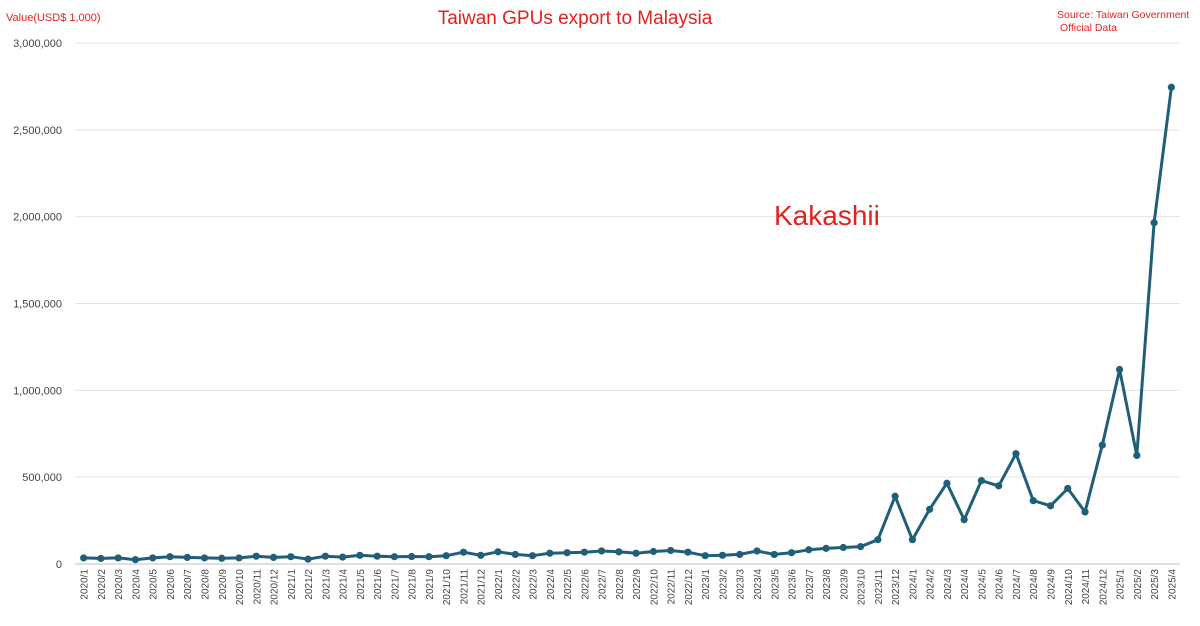 The image size is (1200, 626). I want to click on y-tick-label: 1,000,000, so click(37, 391).